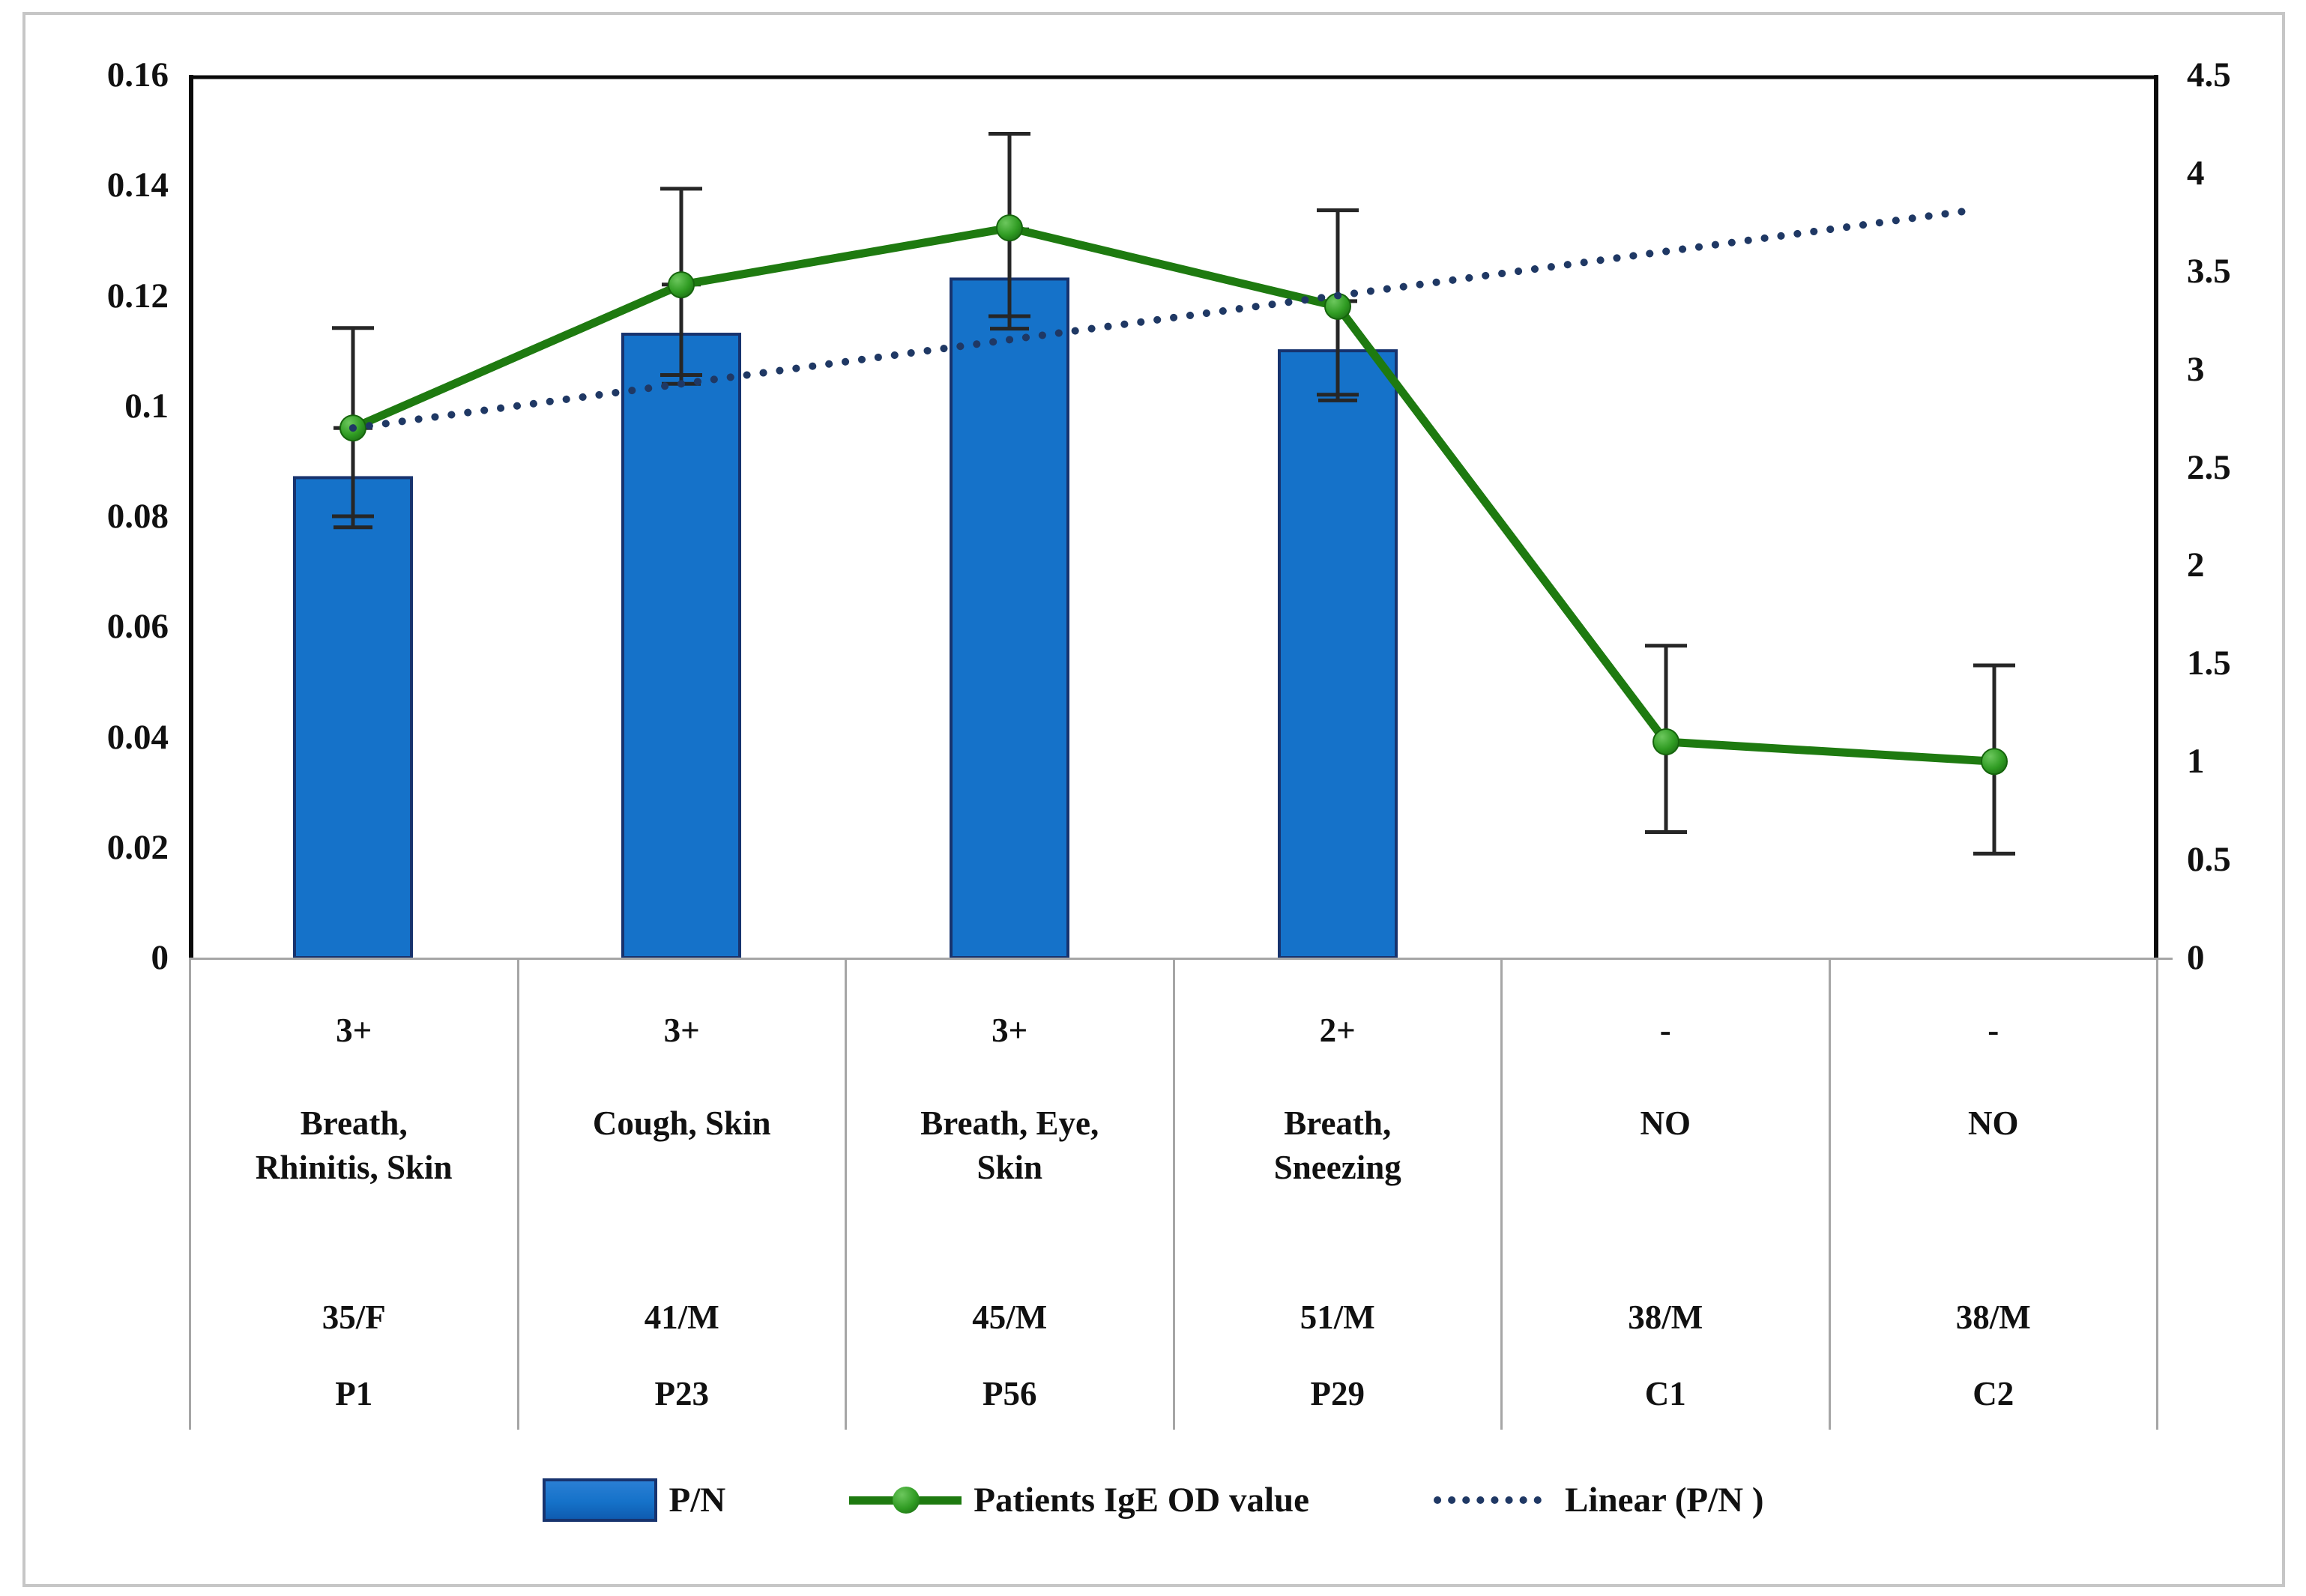 The height and width of the screenshot is (1596, 2306). Describe the element at coordinates (1494, 1500) in the screenshot. I see `dotted-line-icon` at that location.